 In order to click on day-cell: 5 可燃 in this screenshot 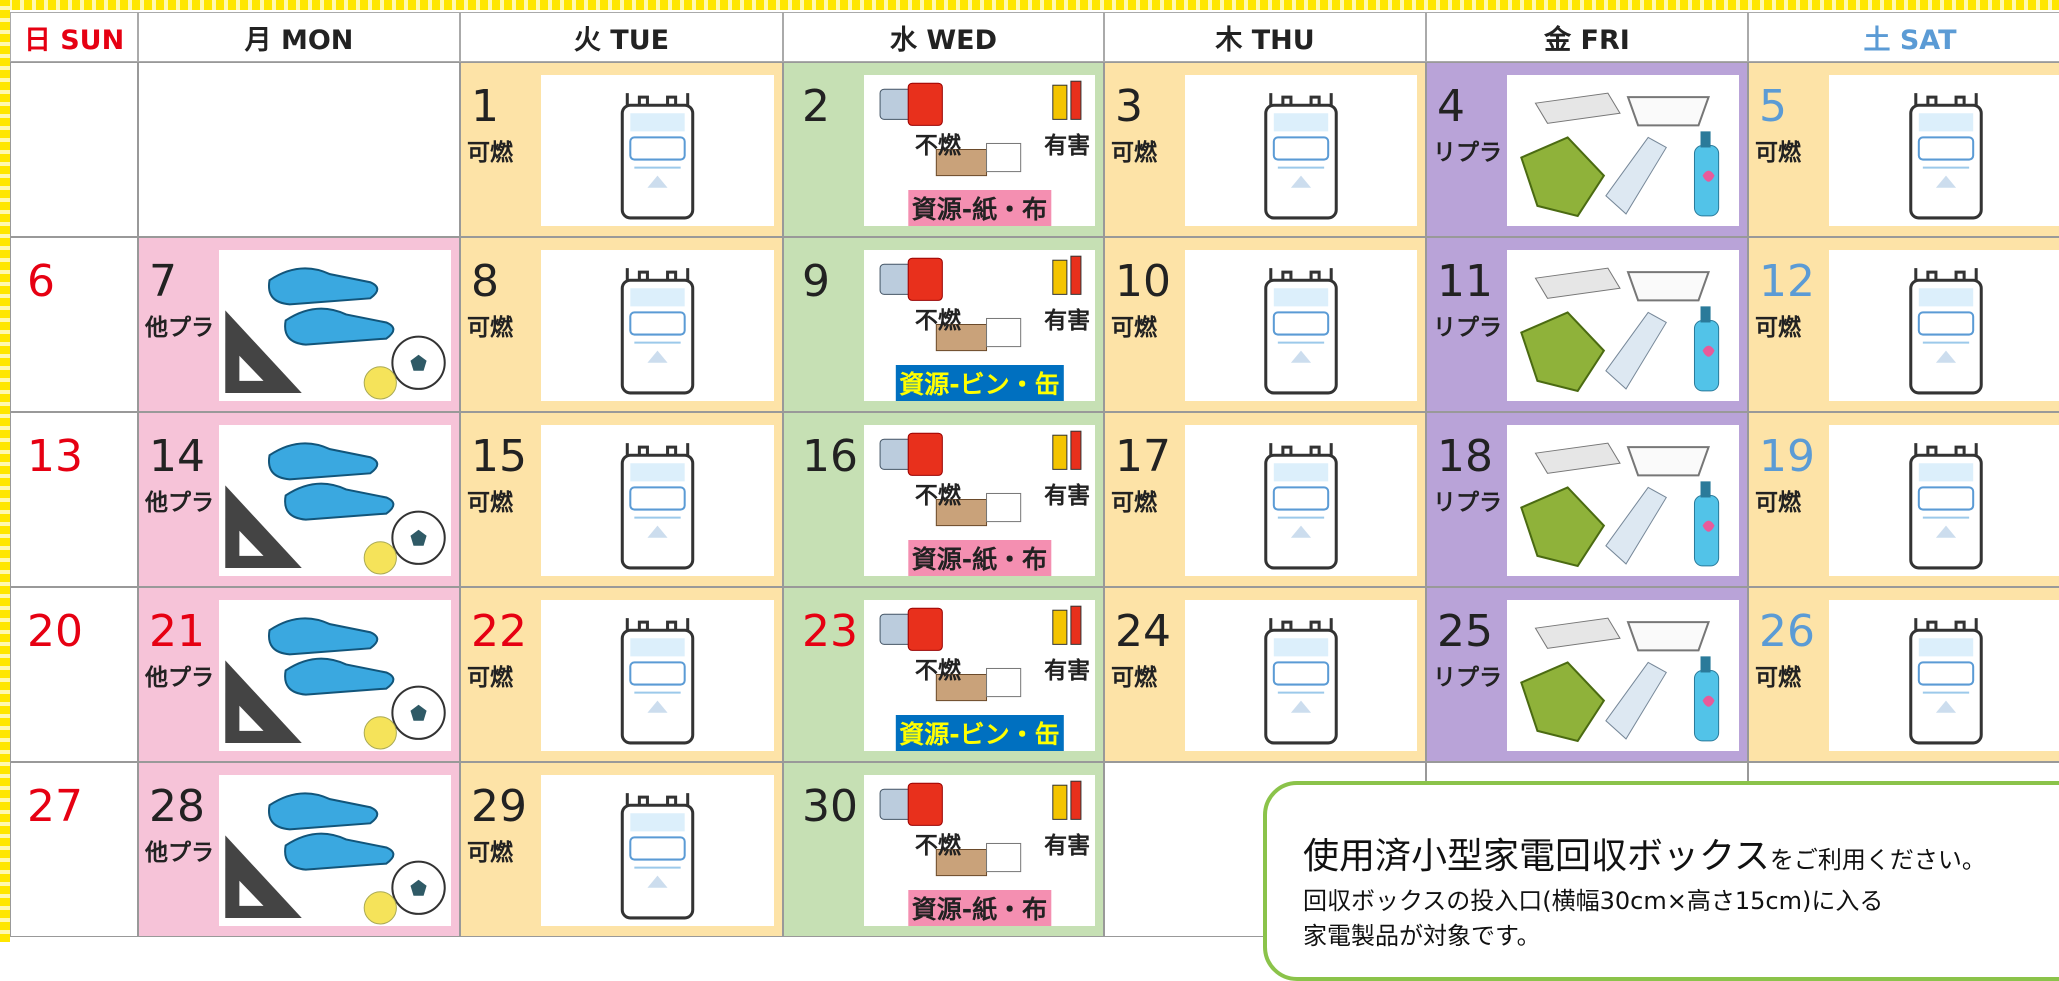, I will do `click(1903, 149)`.